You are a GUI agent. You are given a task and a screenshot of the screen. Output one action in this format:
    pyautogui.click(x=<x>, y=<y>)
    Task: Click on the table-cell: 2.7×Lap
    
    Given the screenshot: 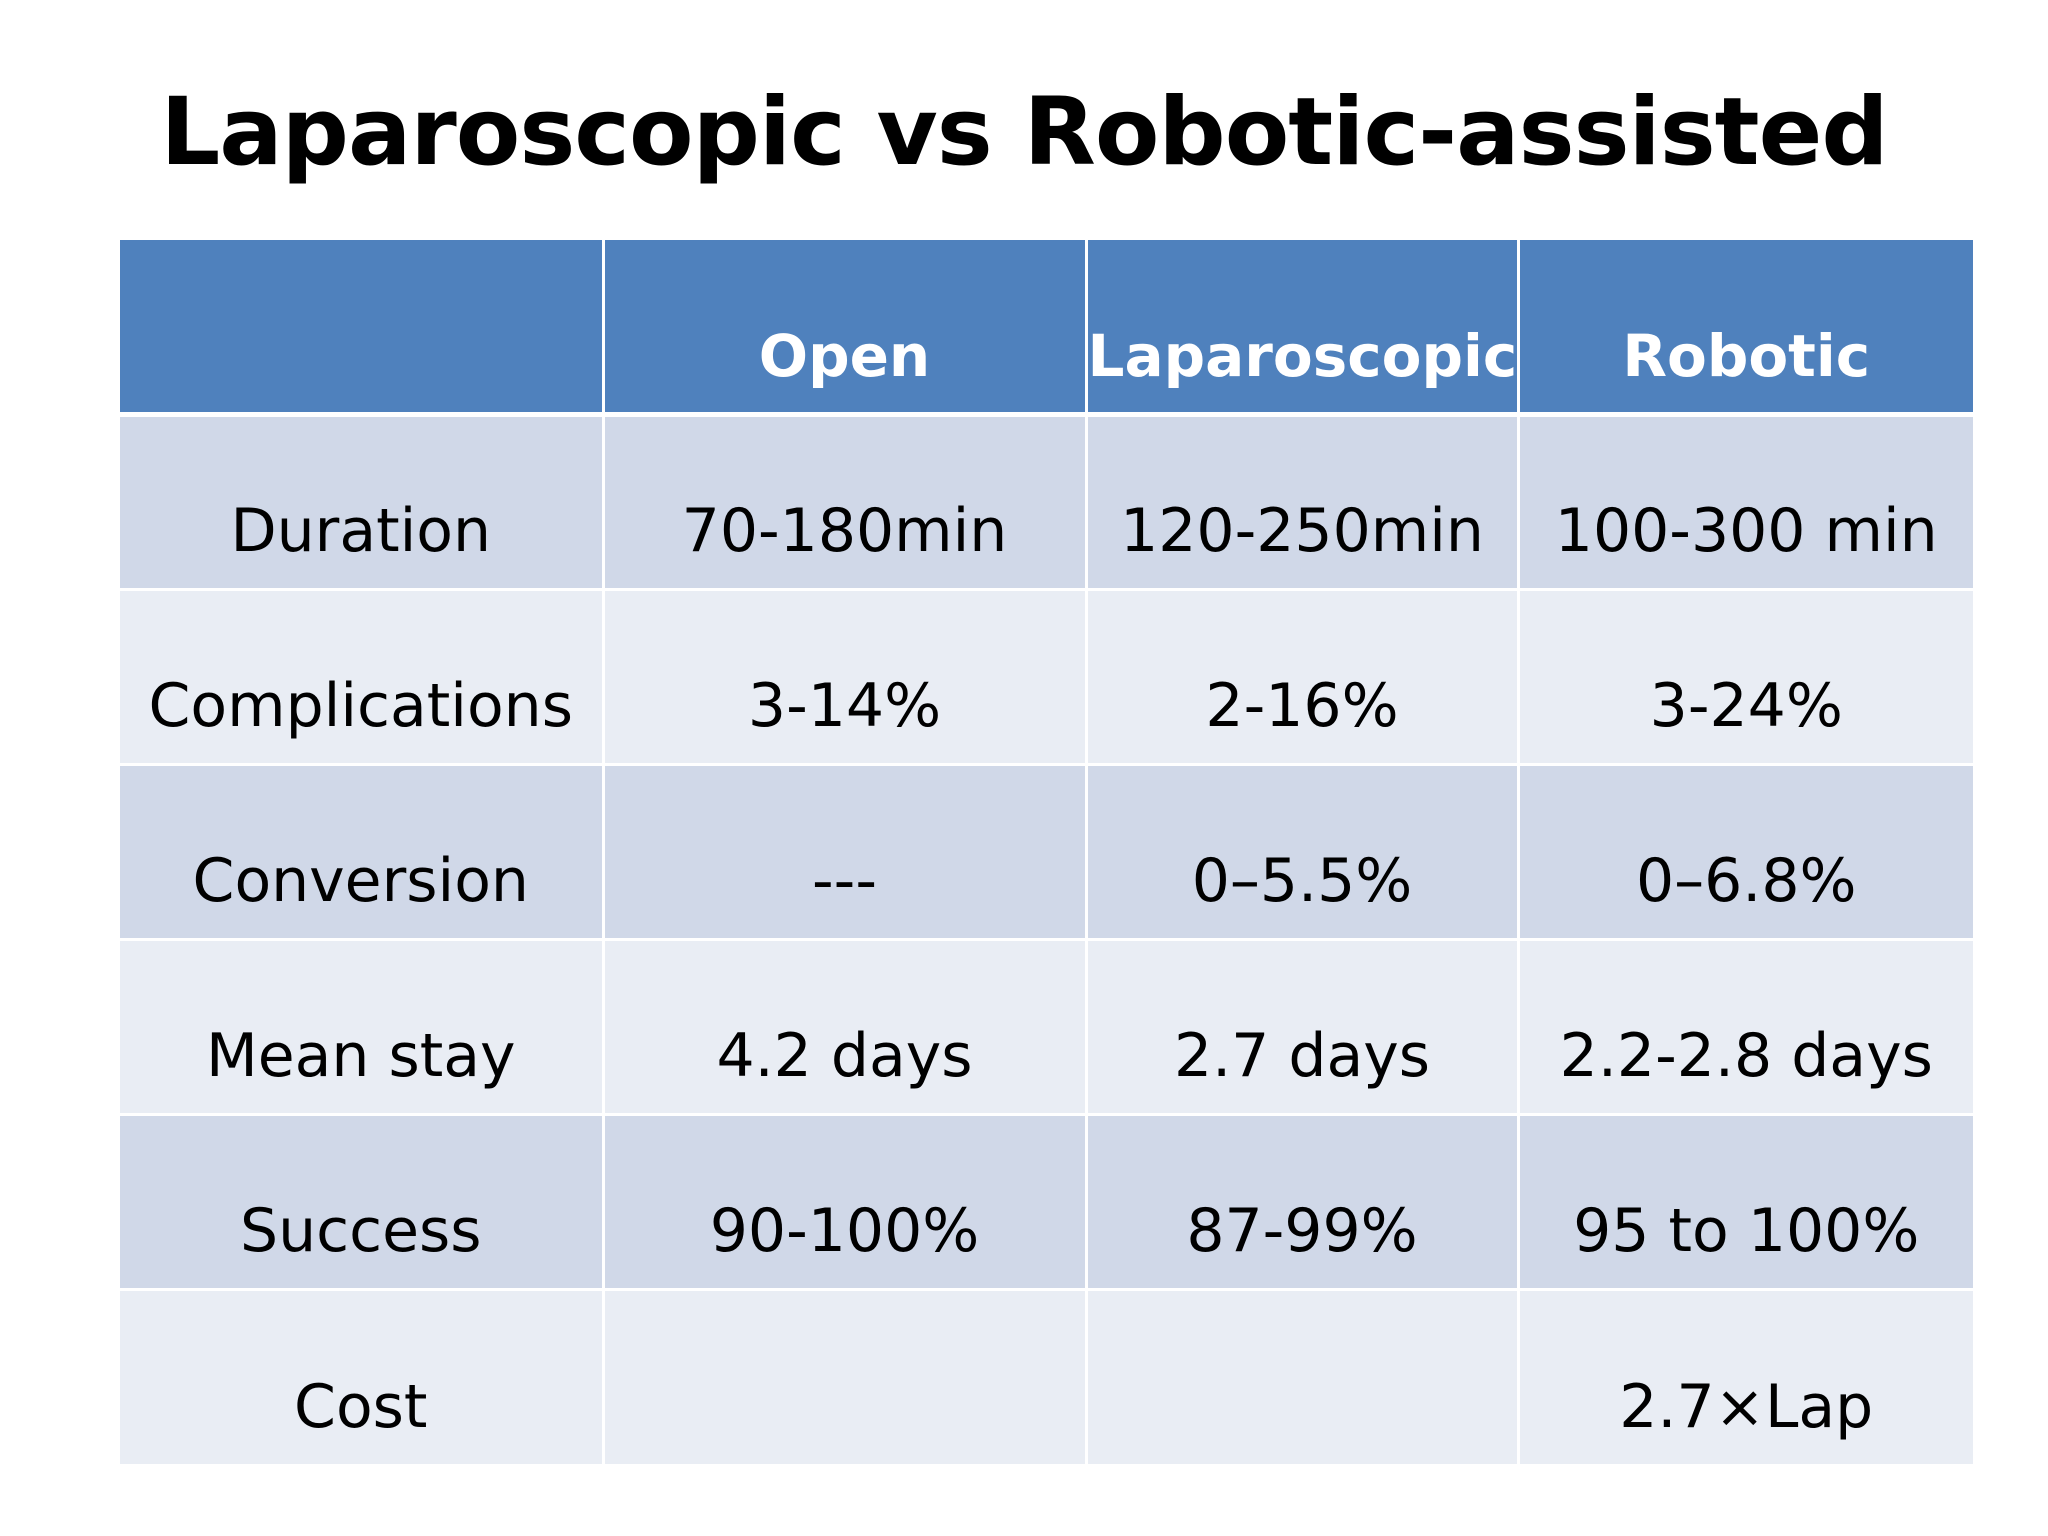 What is the action you would take?
    pyautogui.click(x=1744, y=1375)
    